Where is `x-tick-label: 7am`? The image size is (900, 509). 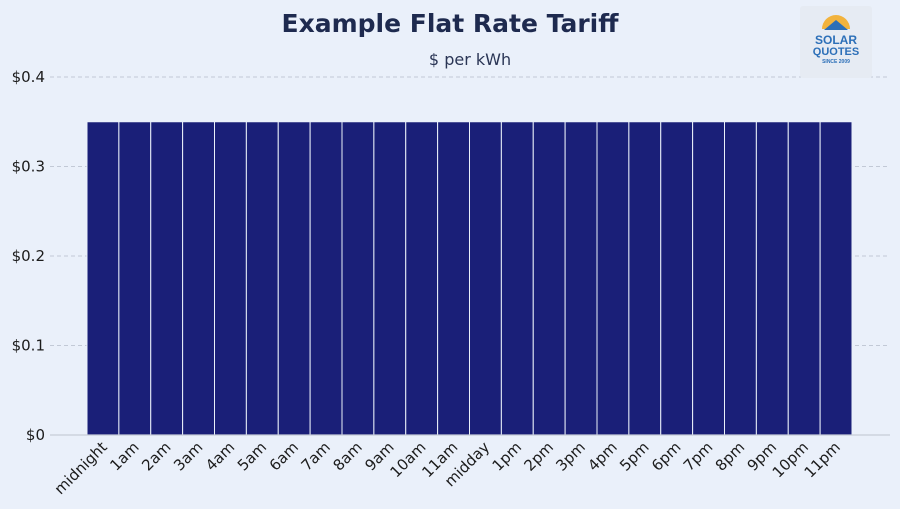 x-tick-label: 7am is located at coordinates (316, 456).